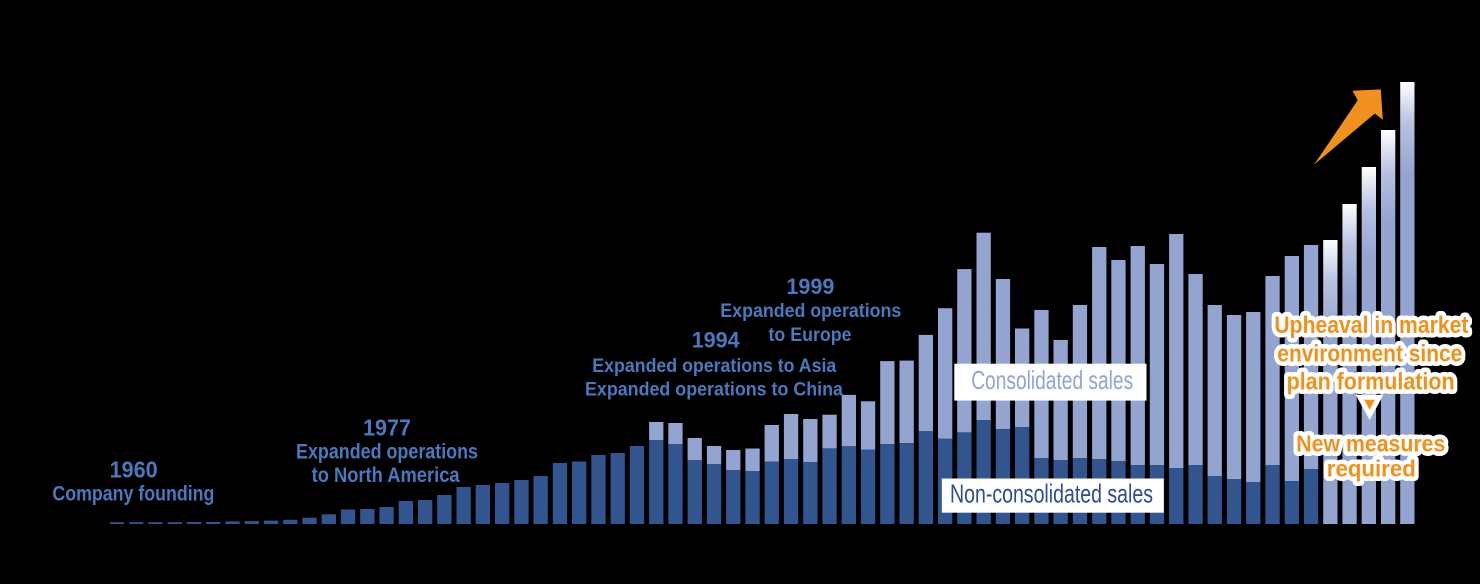  Describe the element at coordinates (1371, 382) in the screenshot. I see `svg-text: plan formulation` at that location.